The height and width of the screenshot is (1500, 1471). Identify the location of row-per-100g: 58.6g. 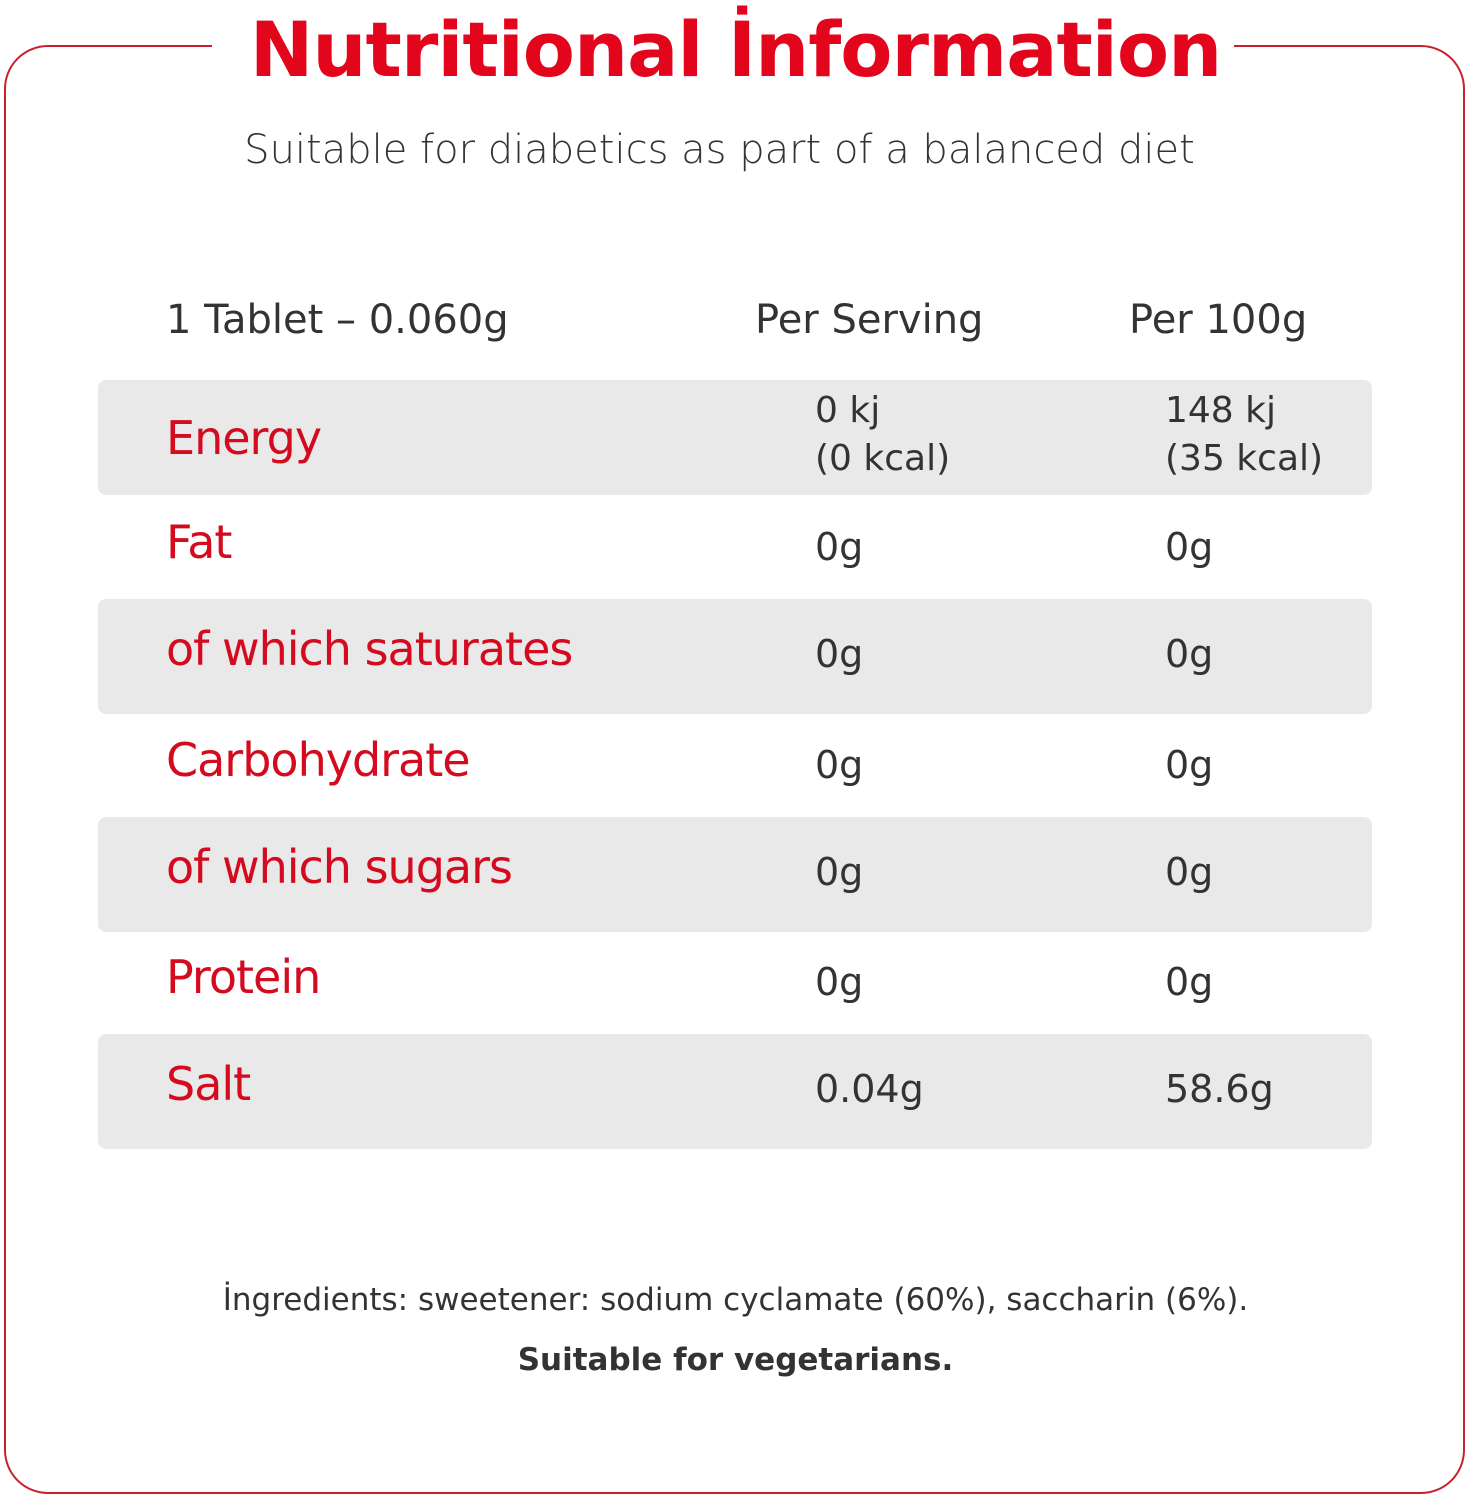
(1219, 1089).